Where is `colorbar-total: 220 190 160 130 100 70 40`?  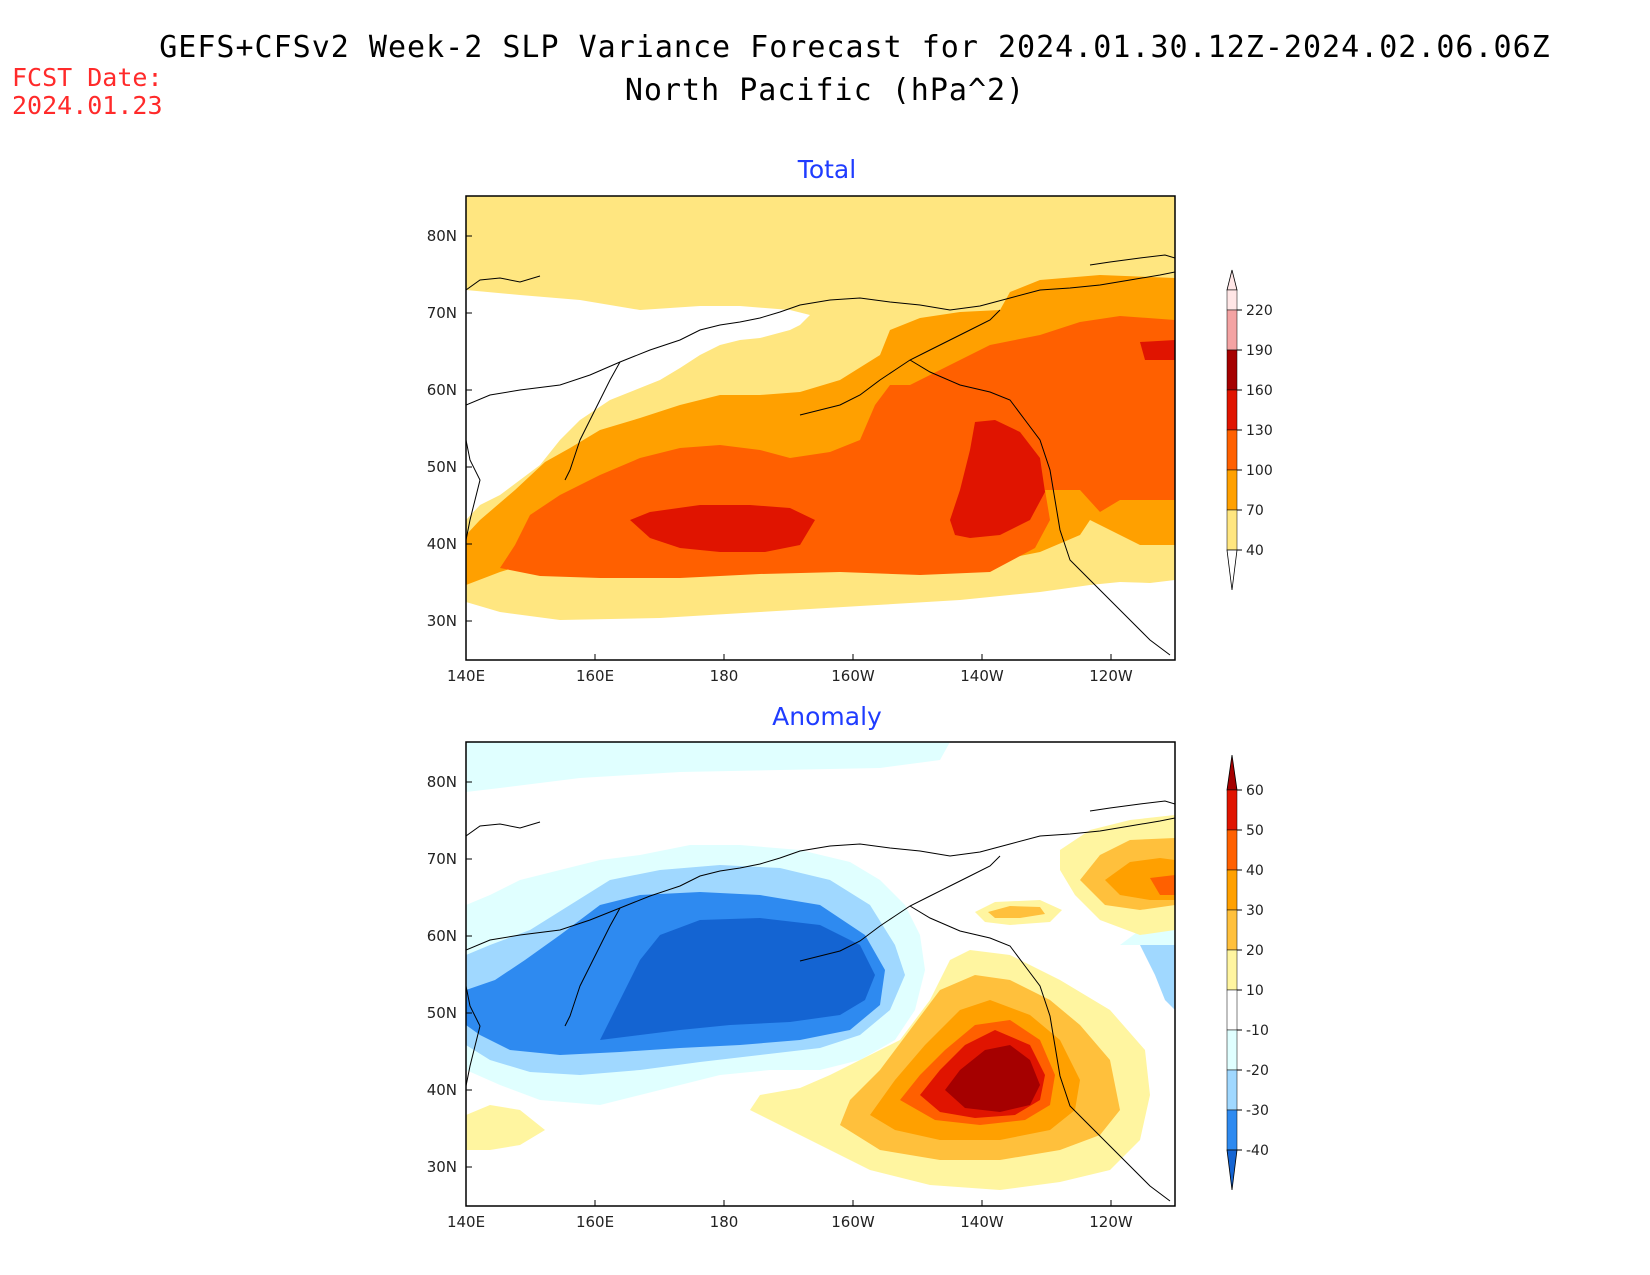 colorbar-total: 220 190 160 130 100 70 40 is located at coordinates (1249, 430).